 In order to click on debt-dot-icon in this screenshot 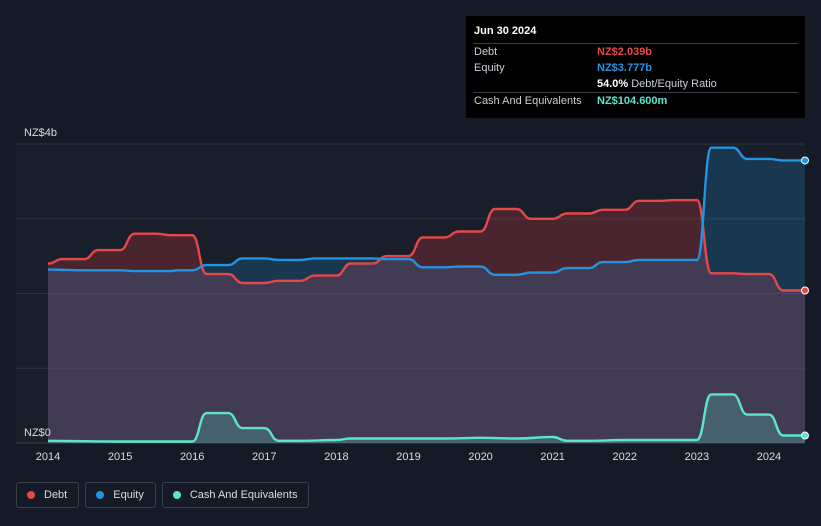, I will do `click(31, 495)`.